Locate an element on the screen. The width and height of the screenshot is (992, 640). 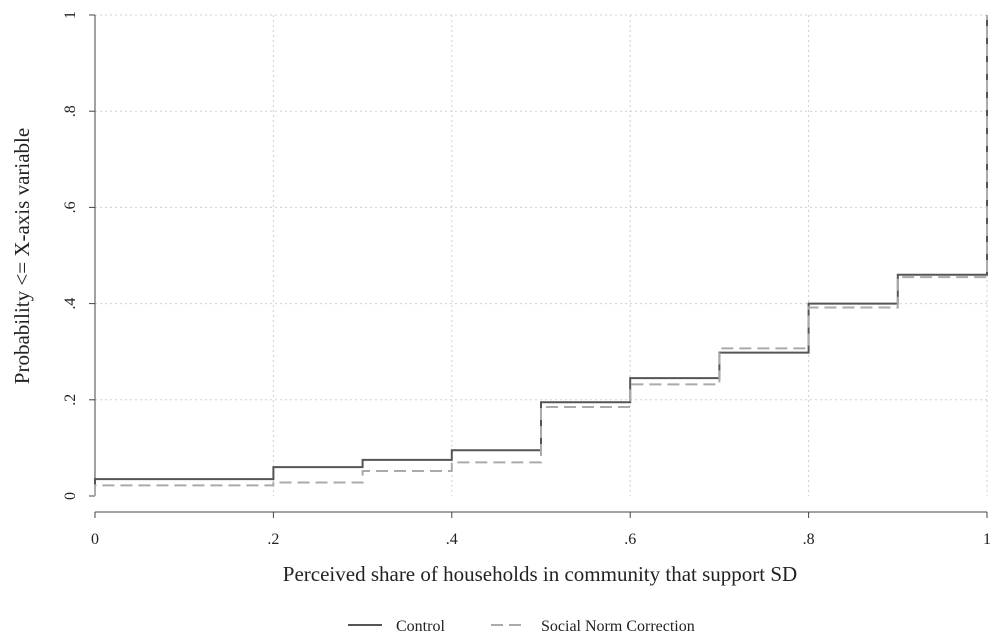
y-tick-label: 0 is located at coordinates (70, 496).